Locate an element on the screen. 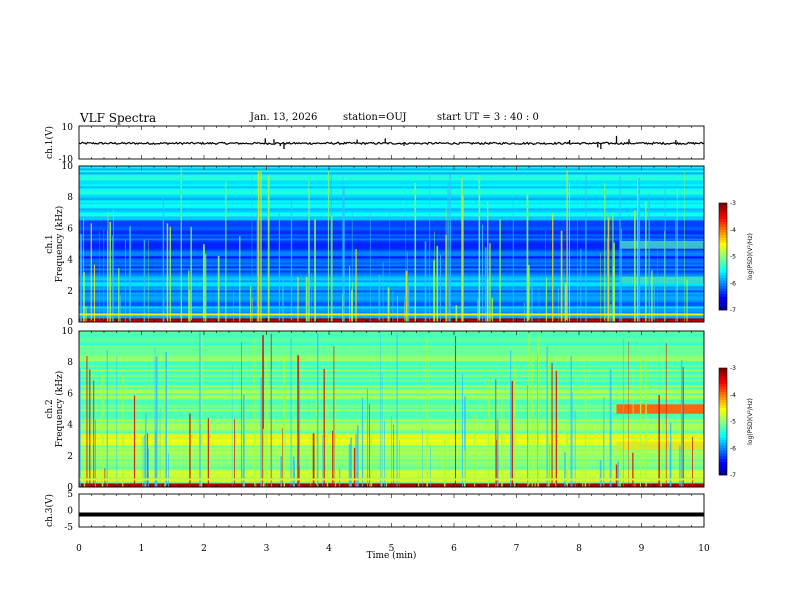 Image resolution: width=792 pixels, height=612 pixels. x-tick-label: 9 is located at coordinates (642, 549).